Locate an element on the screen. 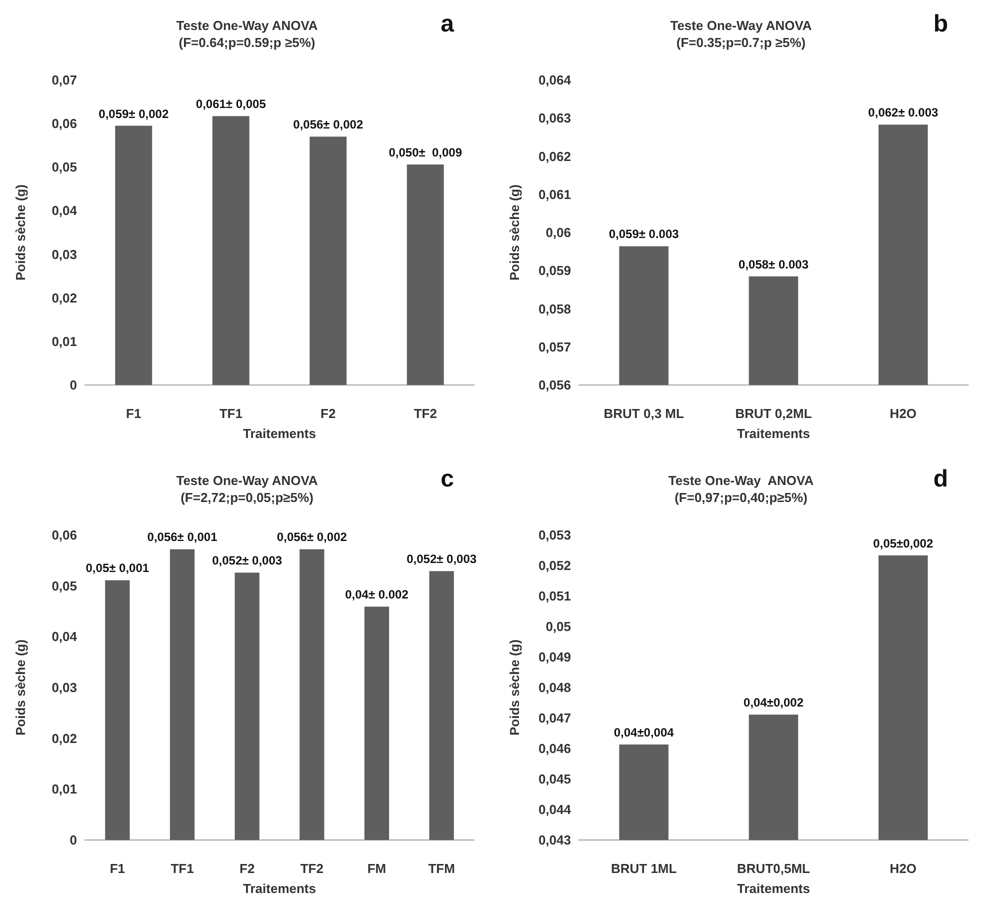 This screenshot has height=916, width=989. y-tick-label: 0,045 is located at coordinates (554, 779).